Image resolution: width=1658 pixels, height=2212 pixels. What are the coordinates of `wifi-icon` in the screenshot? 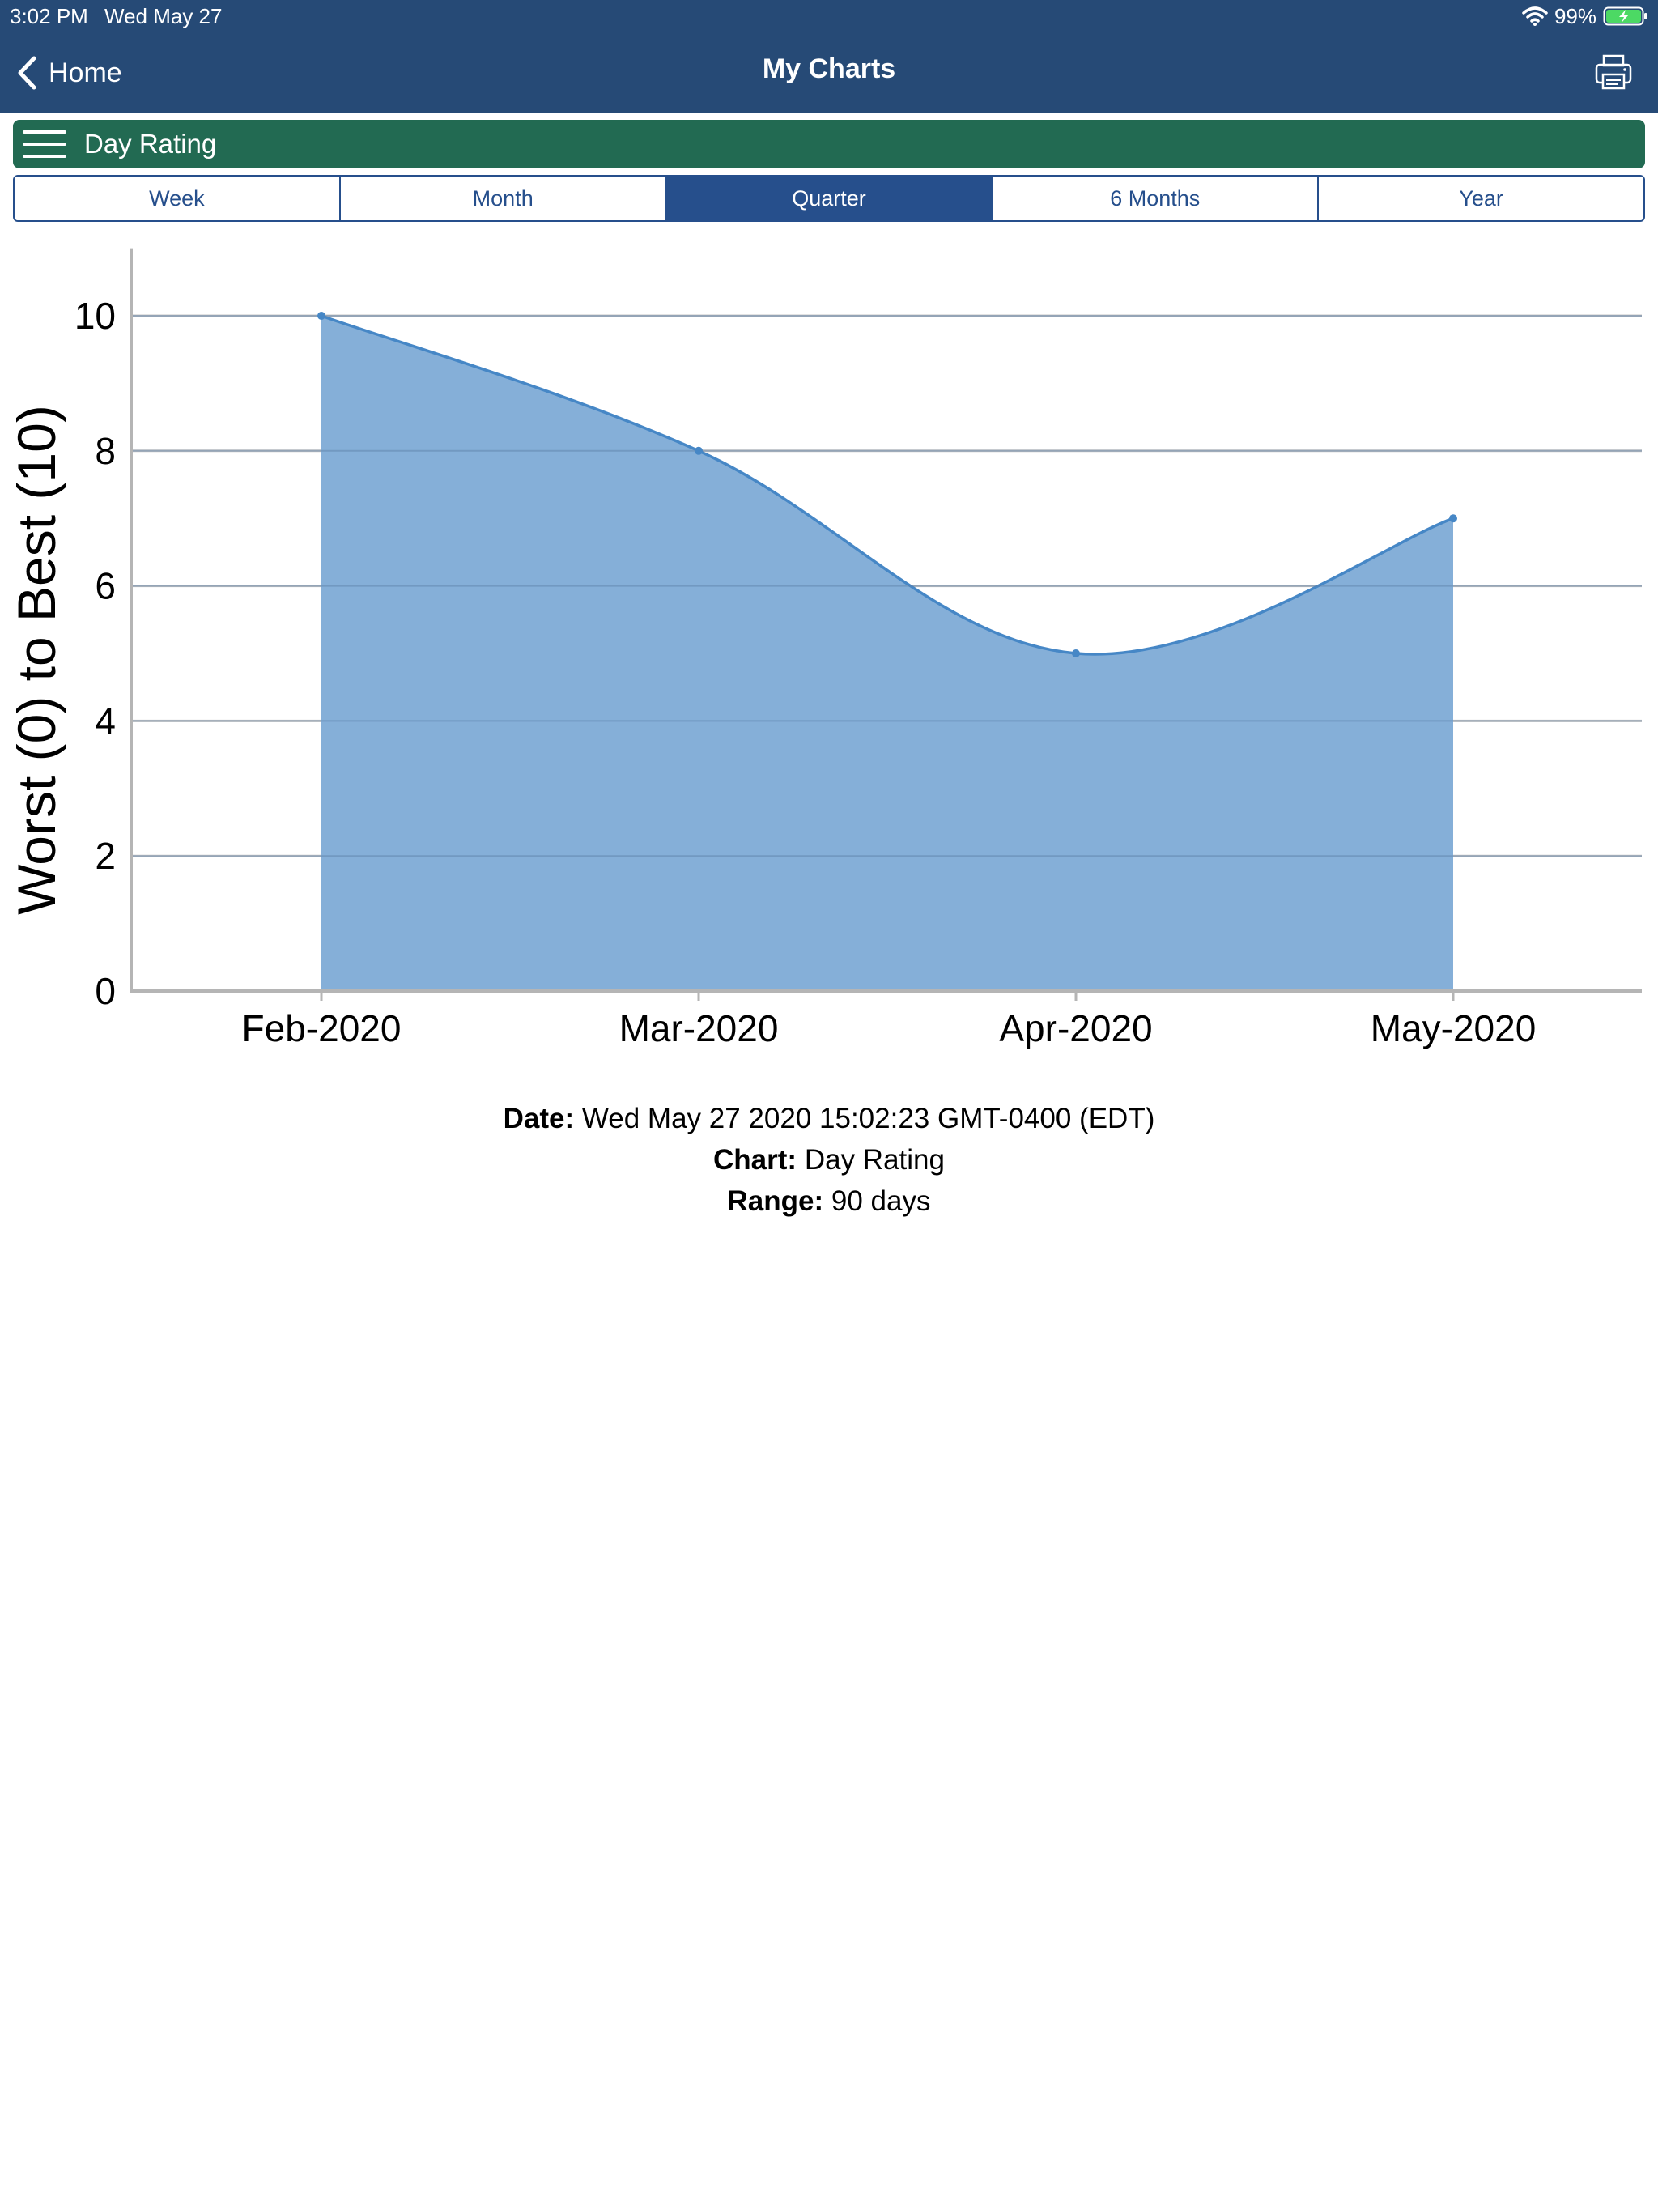 It's located at (1535, 16).